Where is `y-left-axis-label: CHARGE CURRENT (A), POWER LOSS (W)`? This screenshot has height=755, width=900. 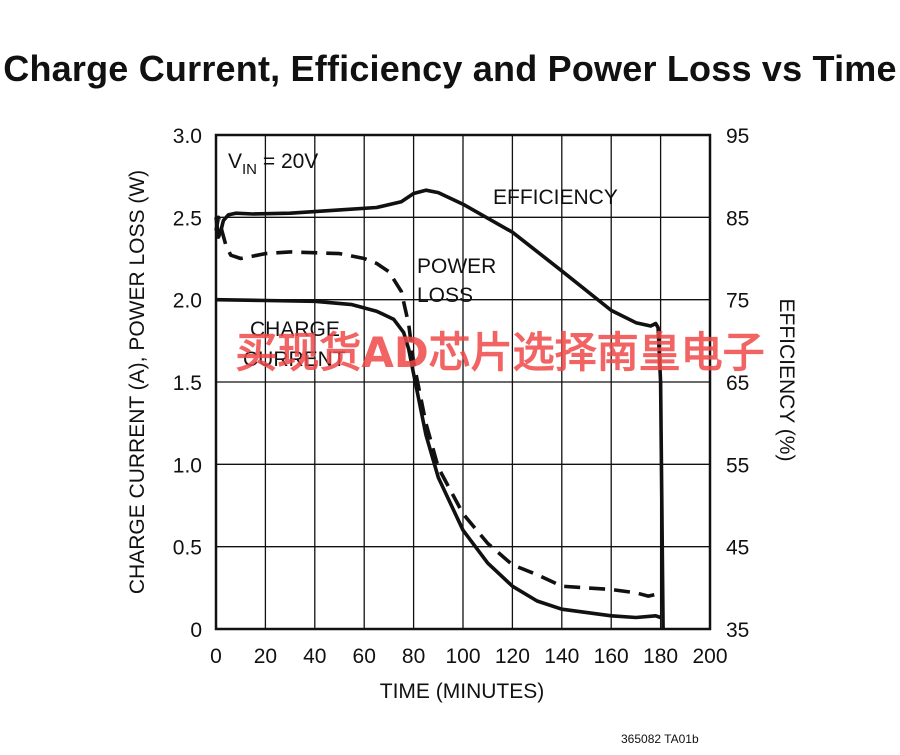
y-left-axis-label: CHARGE CURRENT (A), POWER LOSS (W) is located at coordinates (137, 382).